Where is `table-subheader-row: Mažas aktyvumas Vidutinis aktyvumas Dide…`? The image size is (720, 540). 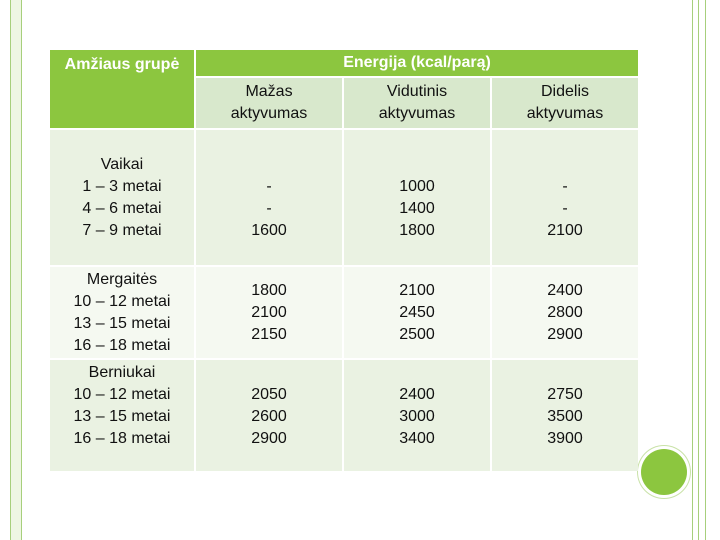
table-subheader-row: Mažas aktyvumas Vidutinis aktyvumas Dide… is located at coordinates (344, 103).